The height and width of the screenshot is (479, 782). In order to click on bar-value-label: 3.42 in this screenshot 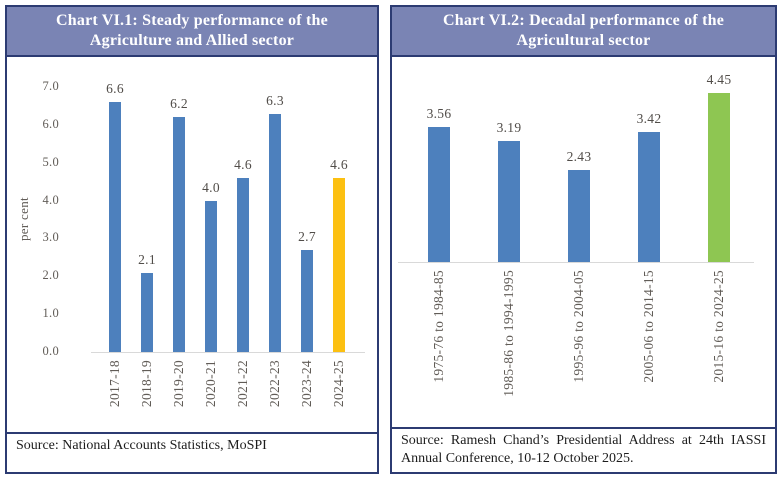, I will do `click(649, 118)`.